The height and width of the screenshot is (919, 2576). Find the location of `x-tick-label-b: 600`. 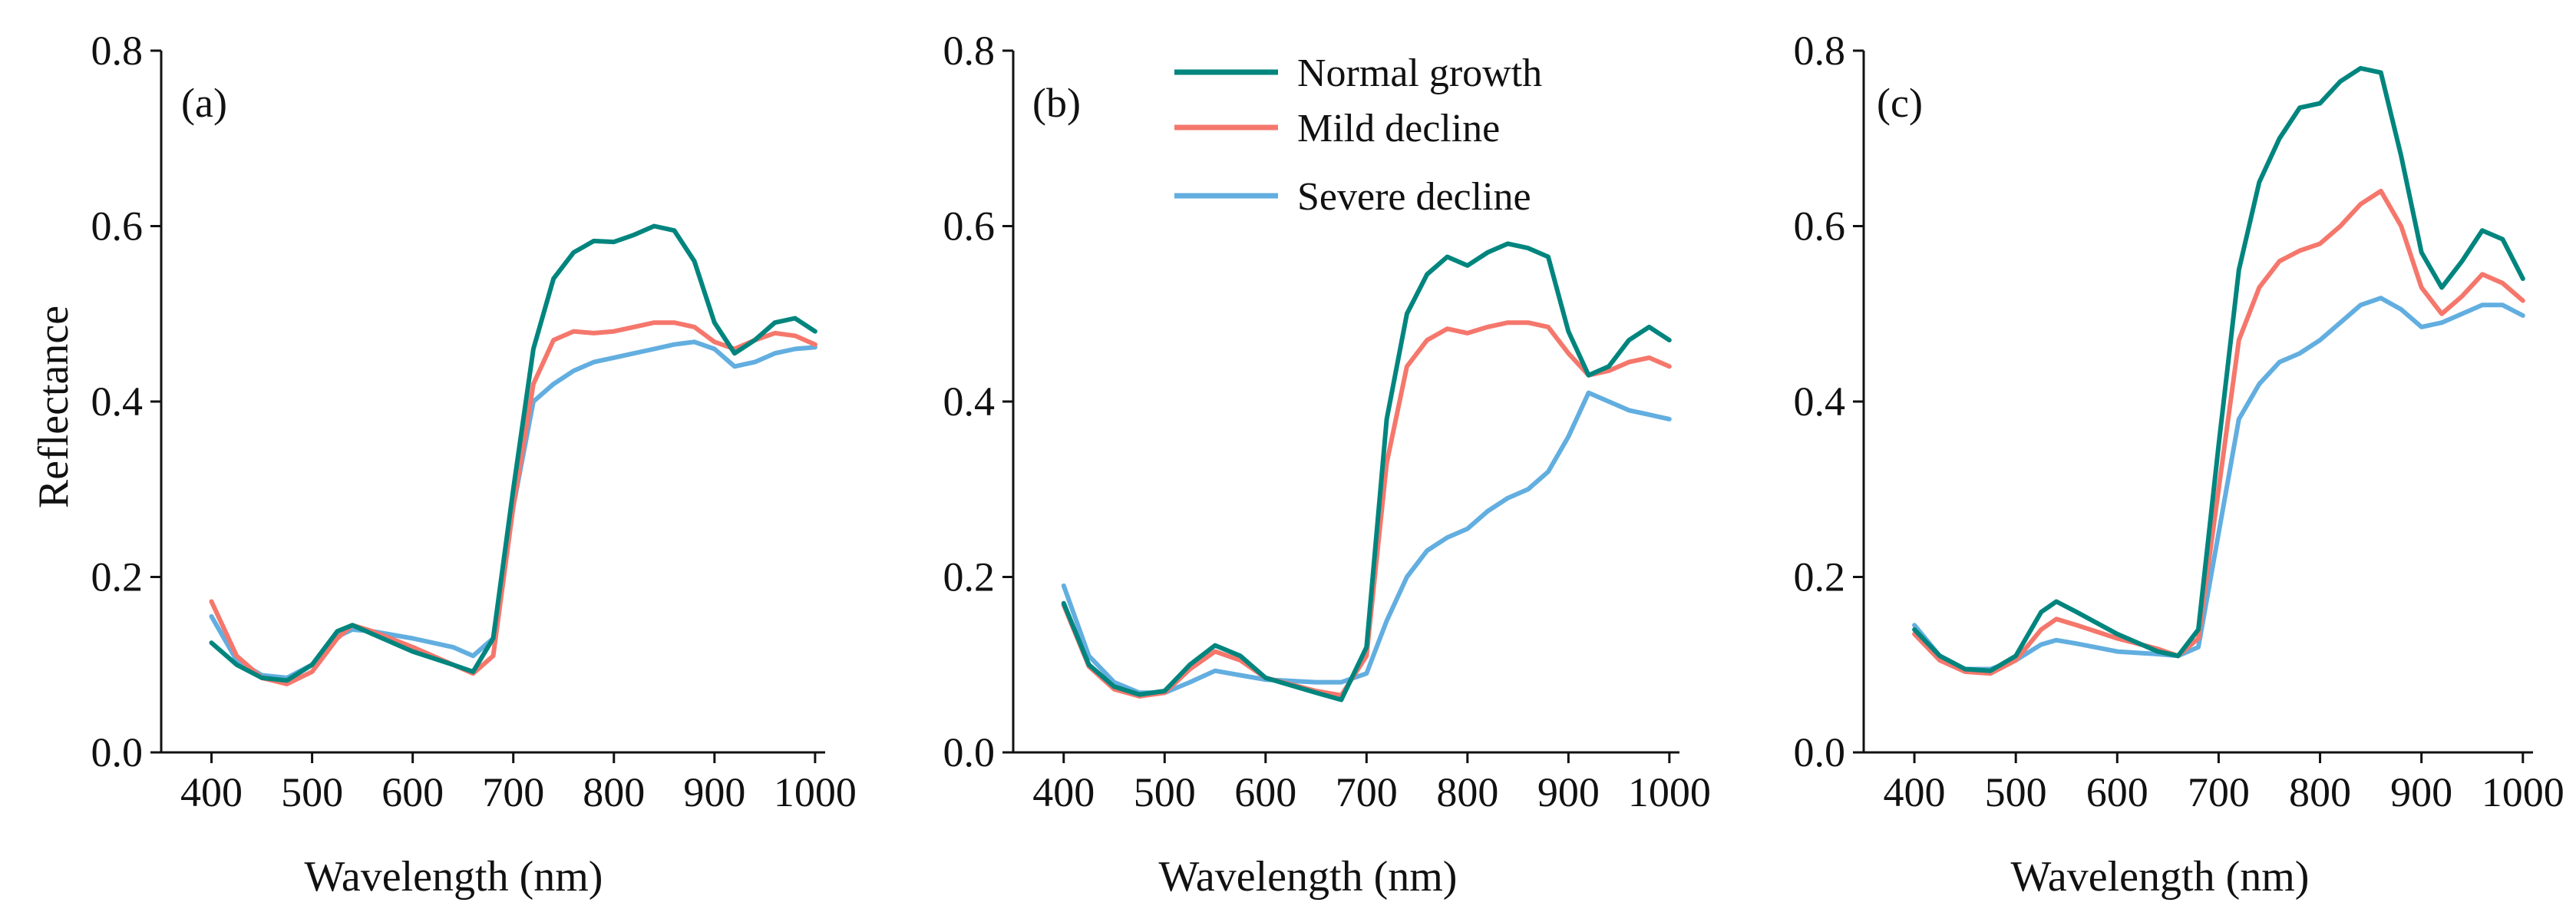

x-tick-label-b: 600 is located at coordinates (1265, 792).